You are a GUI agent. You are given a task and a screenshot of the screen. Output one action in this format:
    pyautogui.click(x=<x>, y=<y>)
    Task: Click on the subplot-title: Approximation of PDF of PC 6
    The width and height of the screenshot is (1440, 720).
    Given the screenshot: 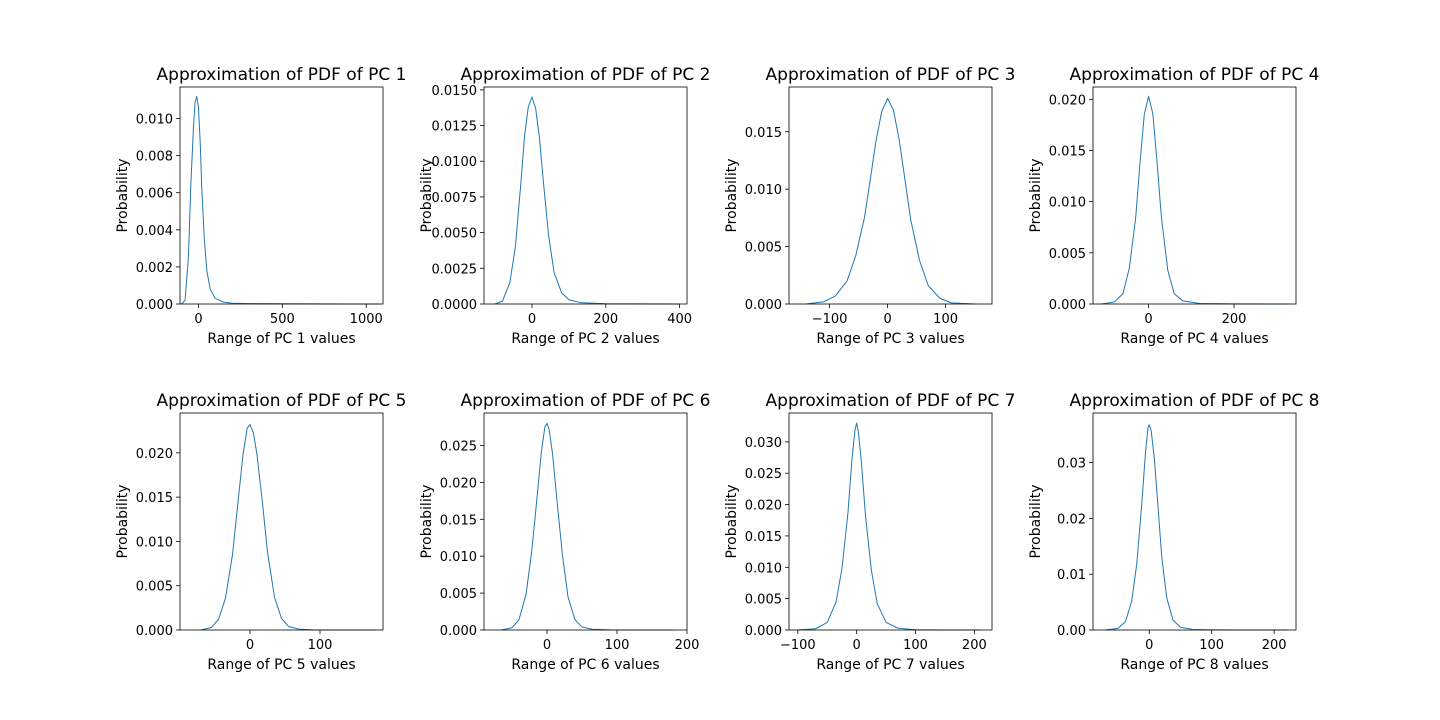 What is the action you would take?
    pyautogui.click(x=586, y=401)
    